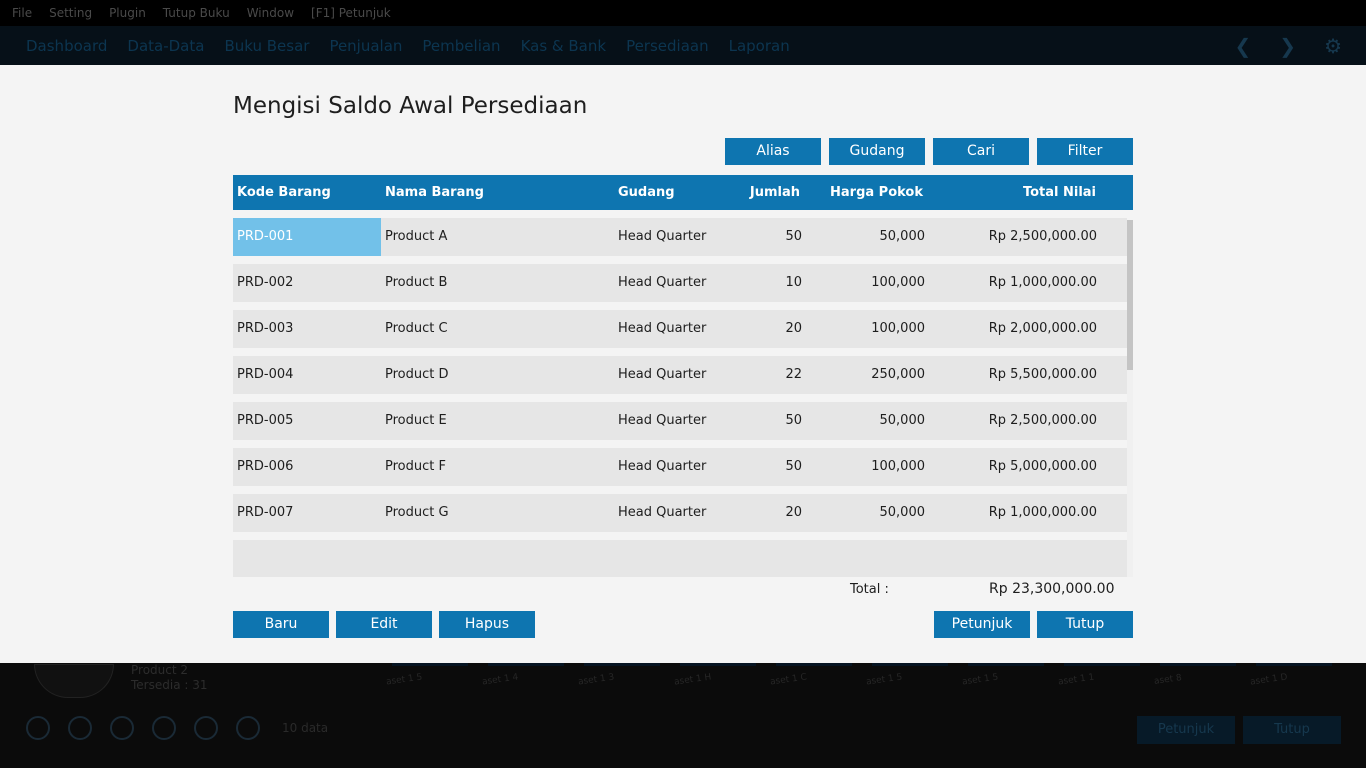 The image size is (1366, 768). What do you see at coordinates (122, 728) in the screenshot?
I see `delete-icon` at bounding box center [122, 728].